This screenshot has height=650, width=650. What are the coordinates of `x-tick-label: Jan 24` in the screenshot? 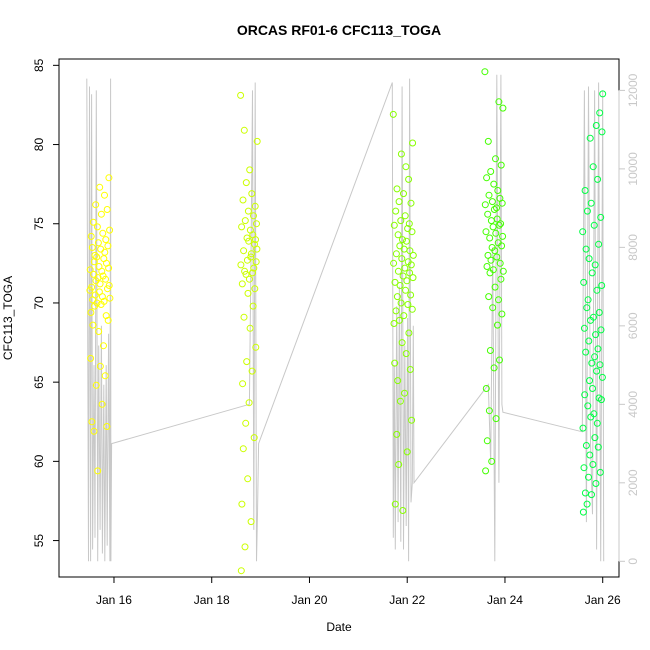 It's located at (505, 600).